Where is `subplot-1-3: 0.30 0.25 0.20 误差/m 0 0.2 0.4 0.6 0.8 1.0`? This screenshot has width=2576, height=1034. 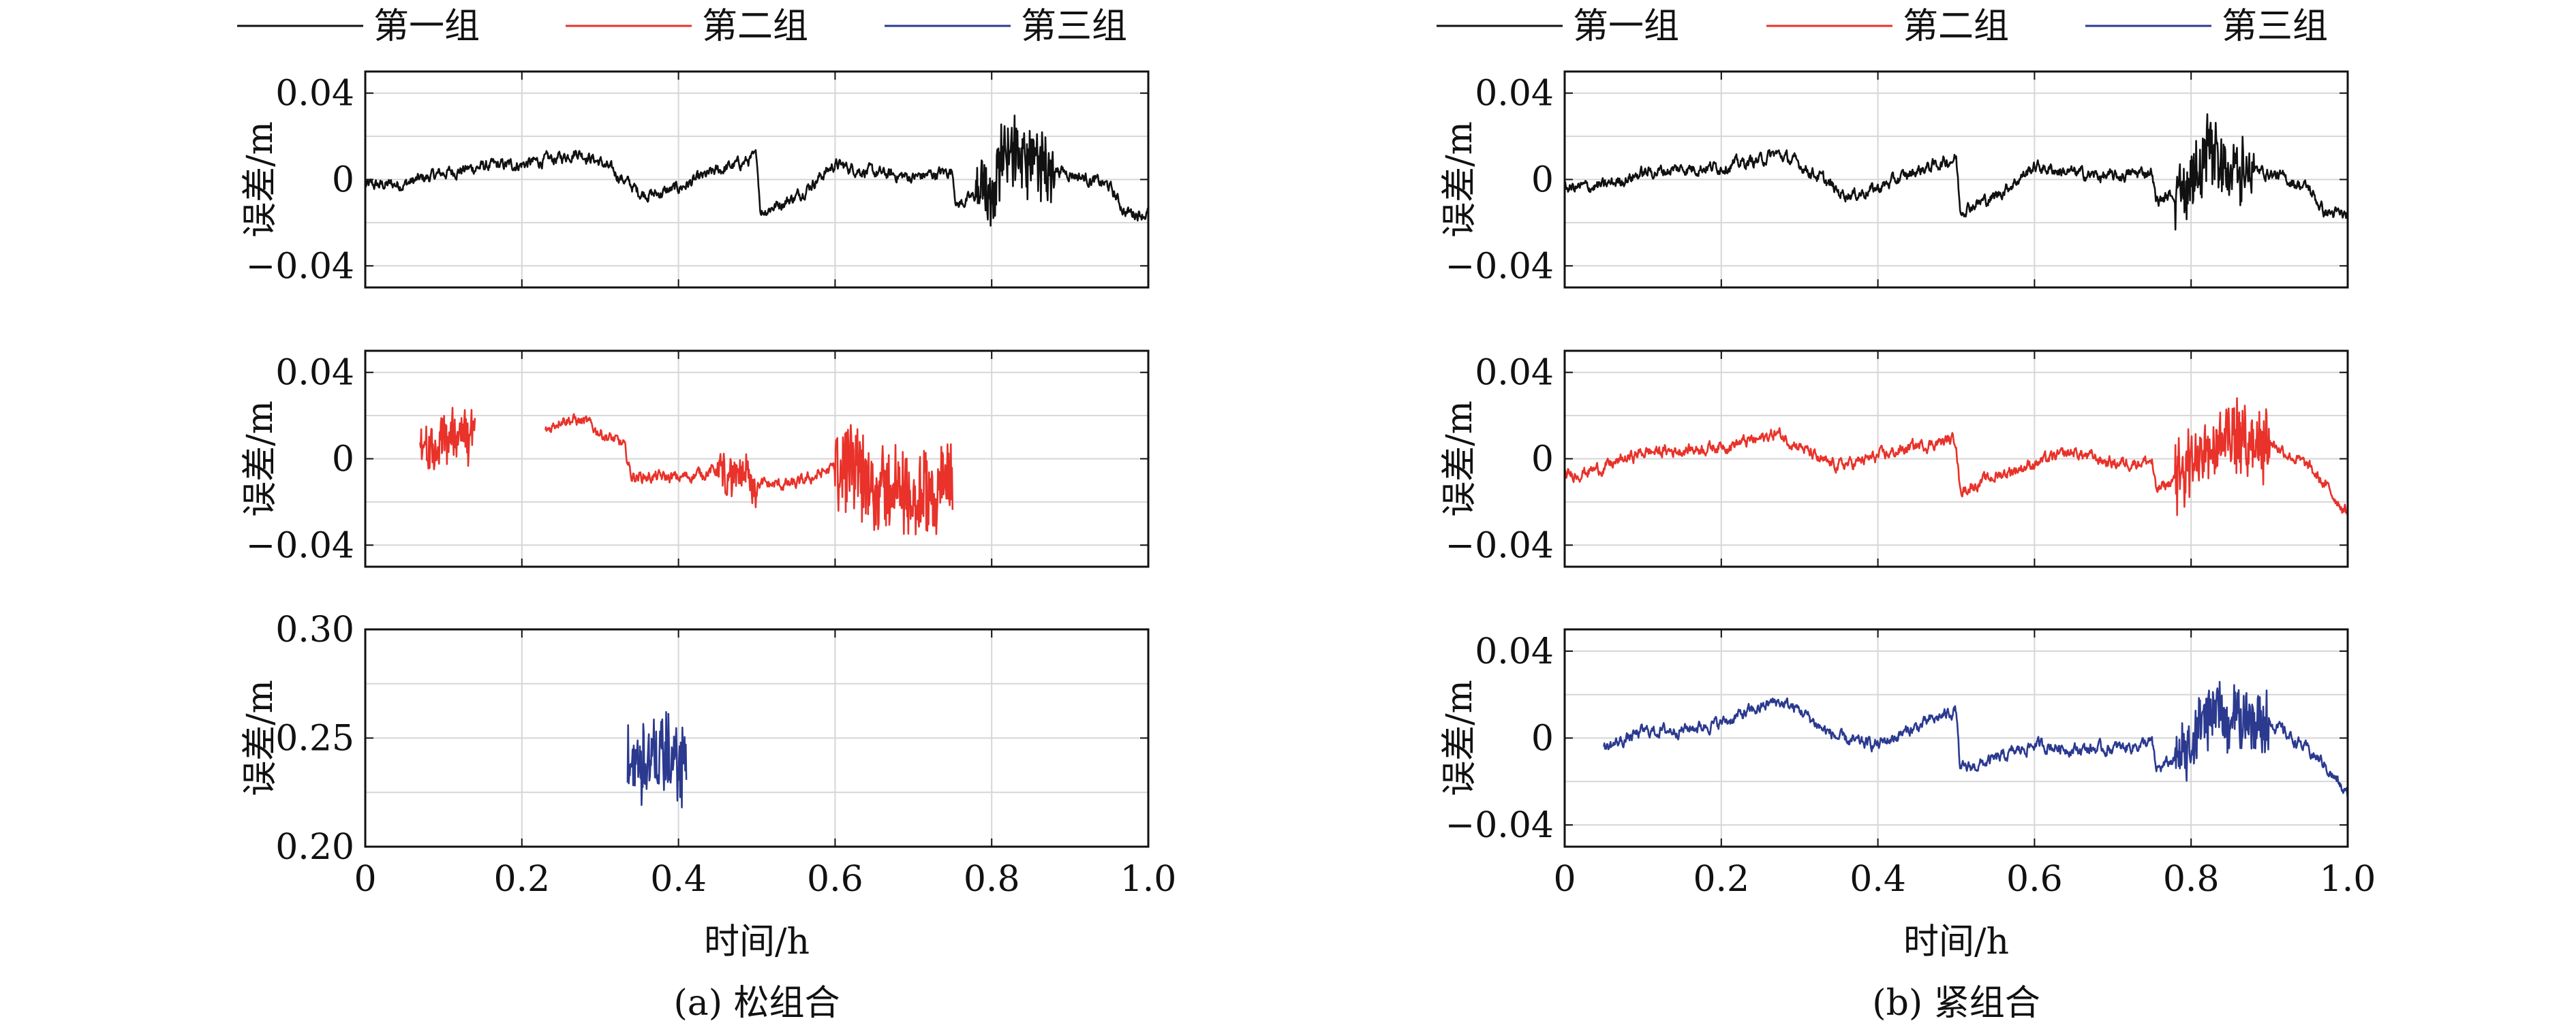
subplot-1-3: 0.30 0.25 0.20 误差/m 0 0.2 0.4 0.6 0.8 1.0 is located at coordinates (708, 755).